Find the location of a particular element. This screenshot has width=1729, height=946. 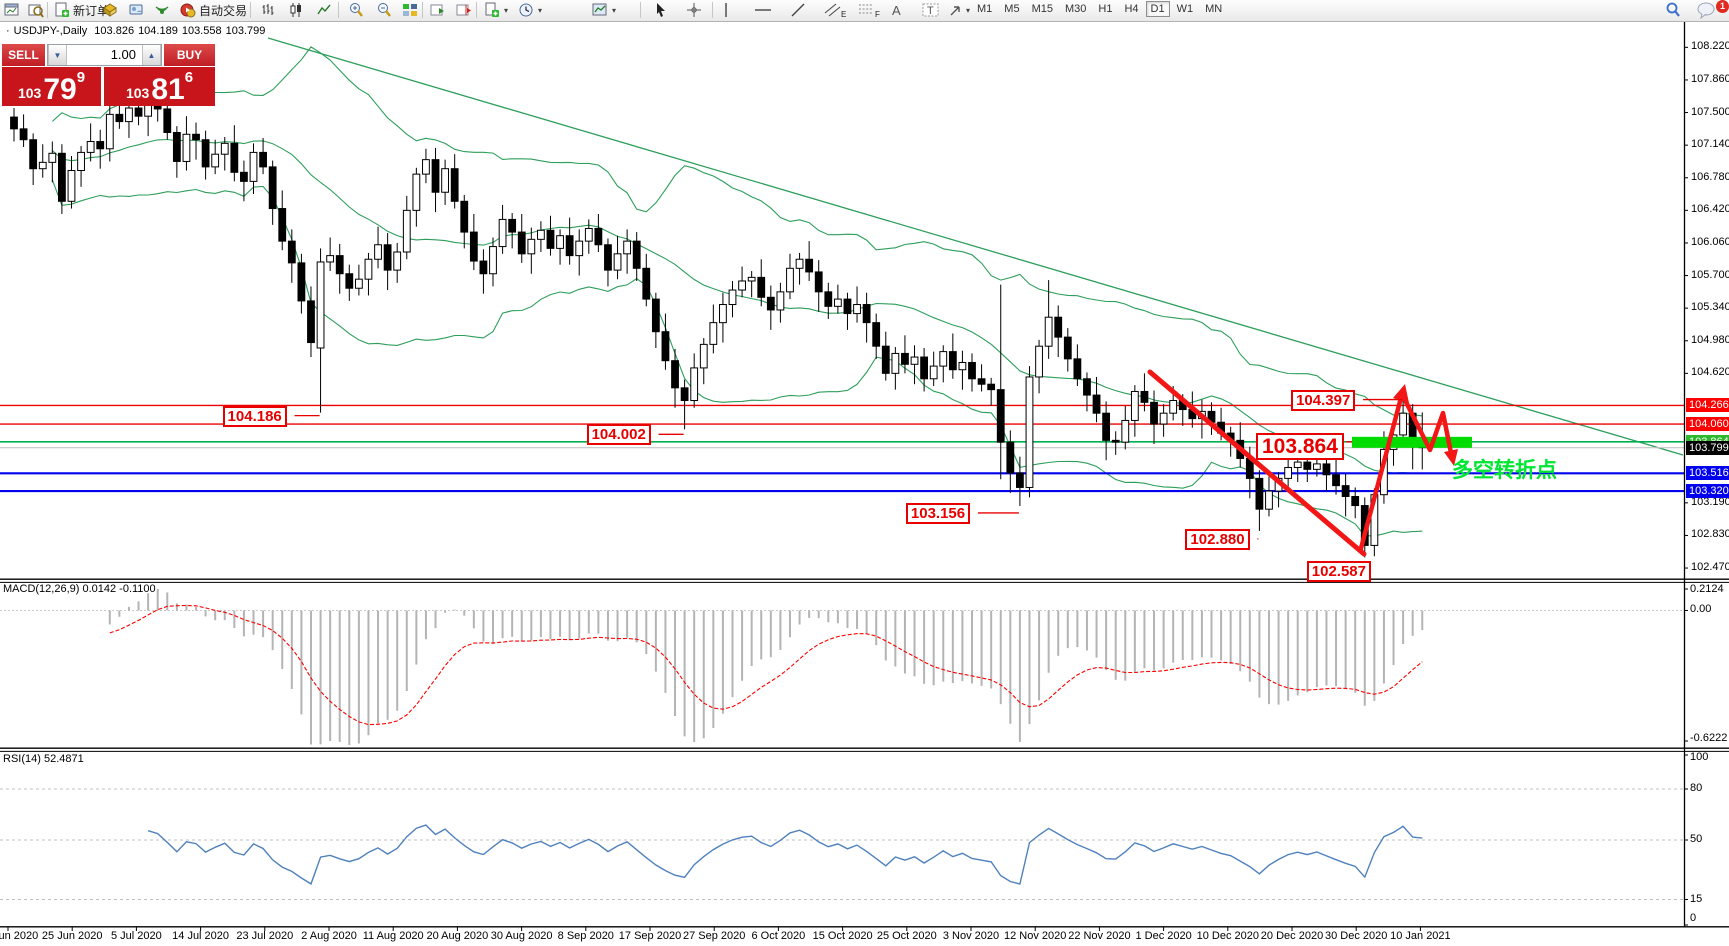

green-highlight-bar is located at coordinates (1412, 442).